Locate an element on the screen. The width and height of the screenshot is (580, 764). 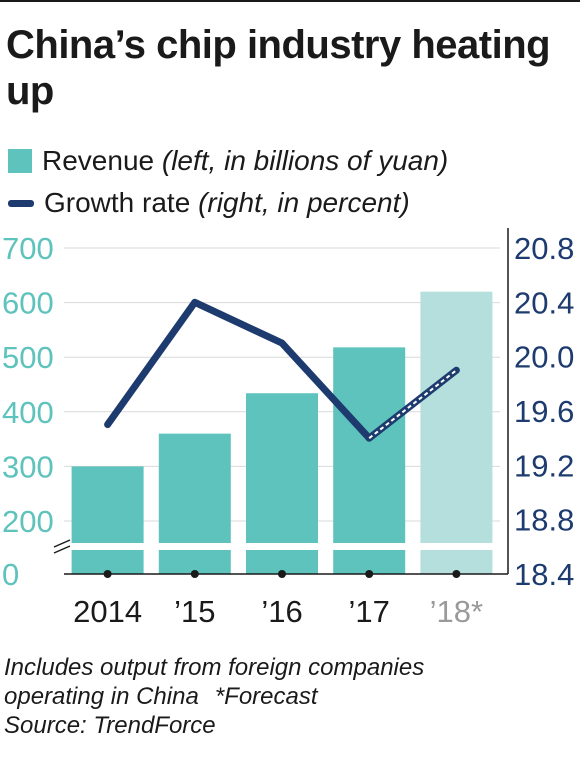
right-axis-tick: 20.4 is located at coordinates (544, 302).